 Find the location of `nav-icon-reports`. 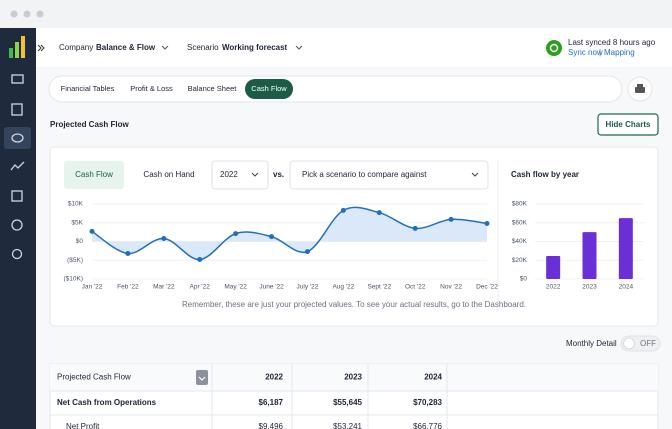

nav-icon-reports is located at coordinates (17, 109).